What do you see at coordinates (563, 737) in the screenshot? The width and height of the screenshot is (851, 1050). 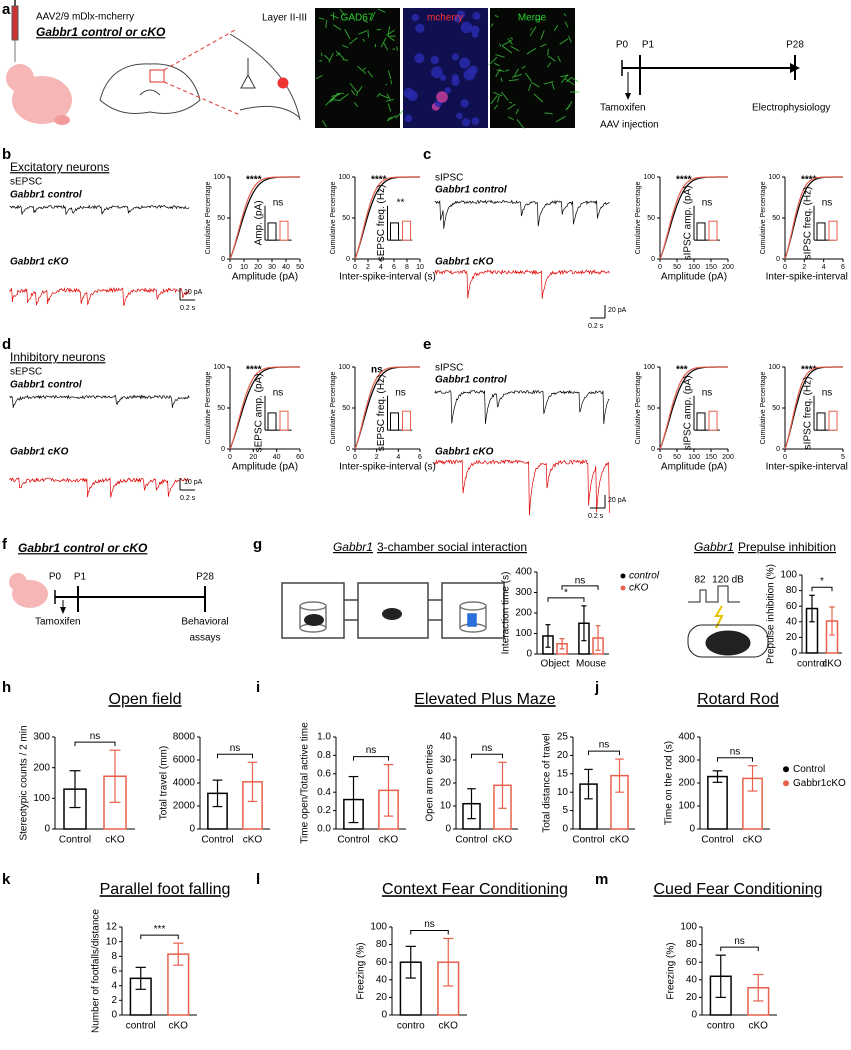 I see `y-tick-label: 25` at bounding box center [563, 737].